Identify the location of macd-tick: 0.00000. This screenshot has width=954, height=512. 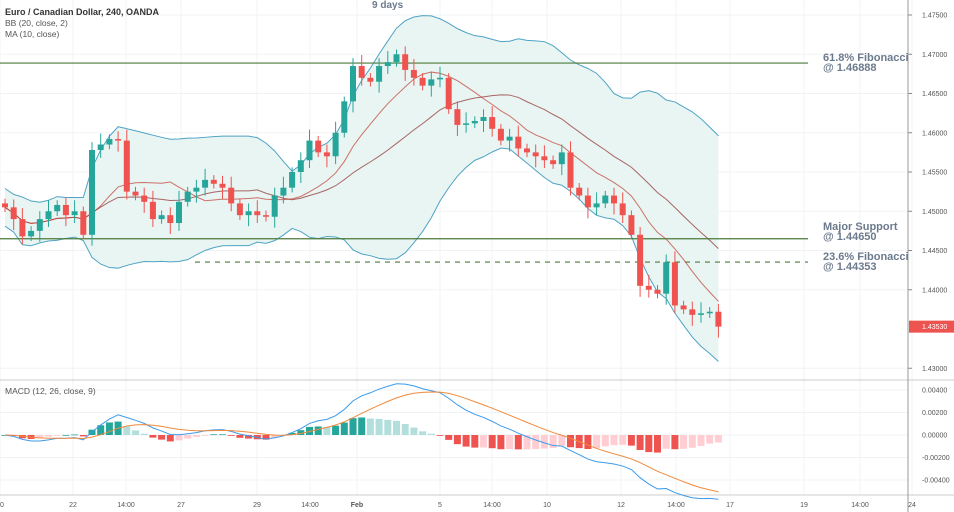
(934, 436).